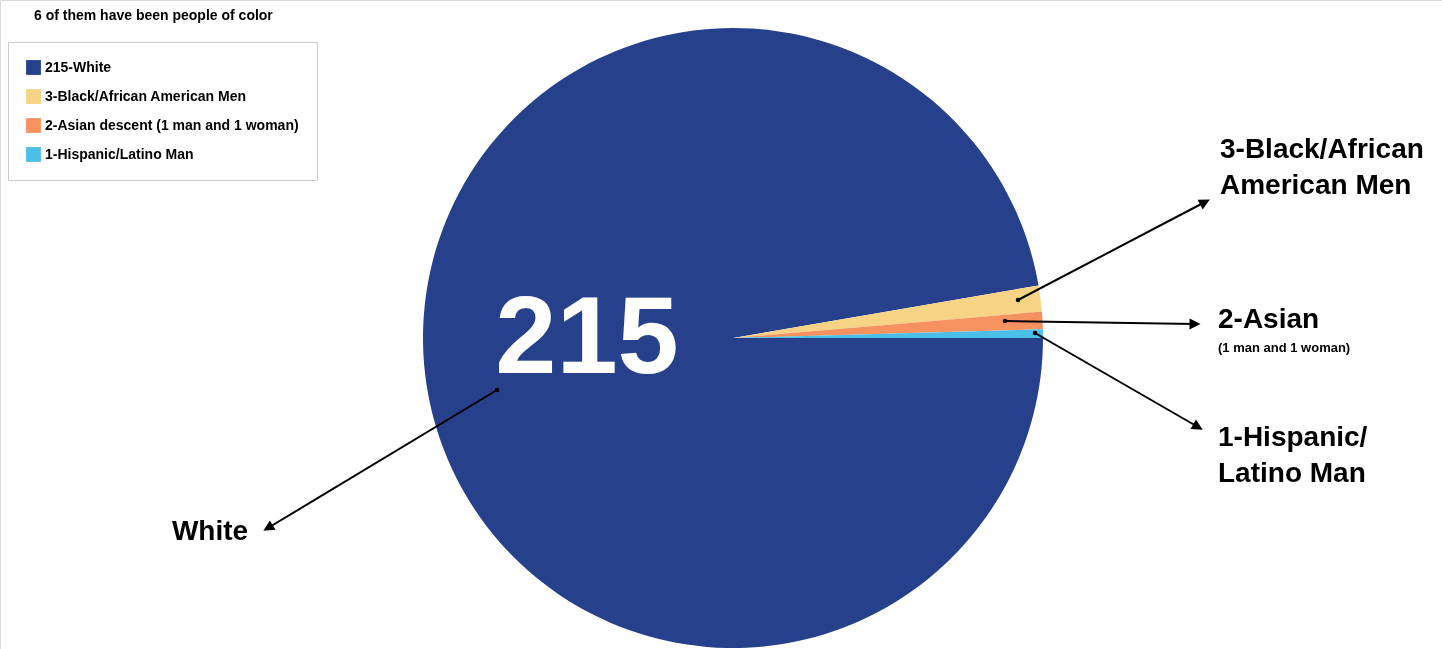 This screenshot has width=1442, height=649. I want to click on legend-label: 215-White, so click(78, 66).